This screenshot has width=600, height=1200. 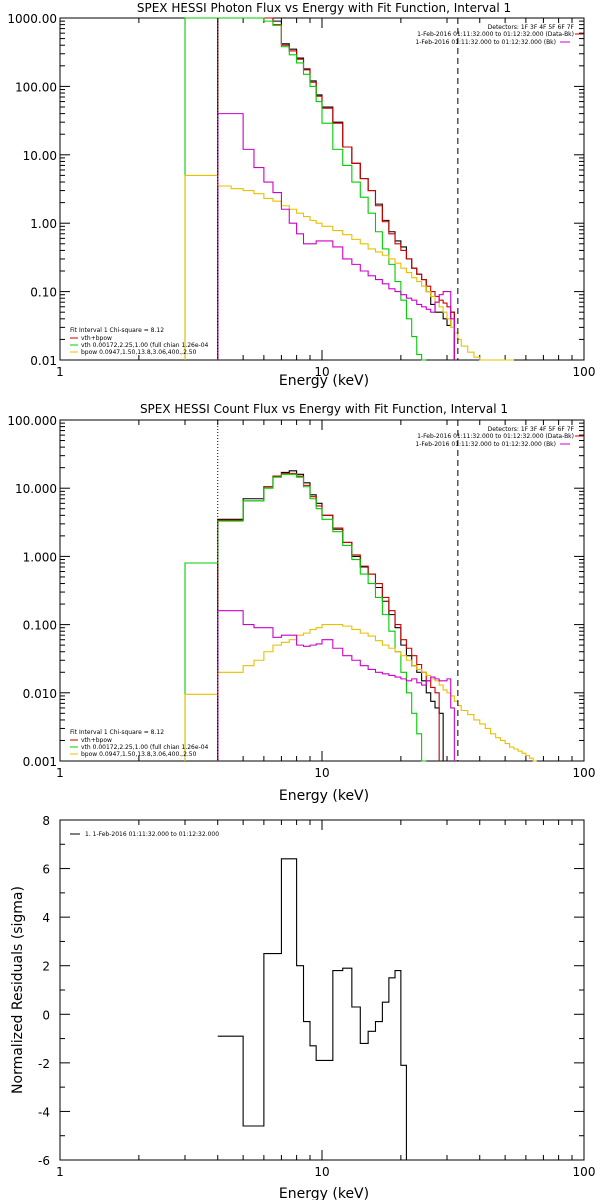 I want to click on y-tick-label: -2, so click(x=44, y=1064).